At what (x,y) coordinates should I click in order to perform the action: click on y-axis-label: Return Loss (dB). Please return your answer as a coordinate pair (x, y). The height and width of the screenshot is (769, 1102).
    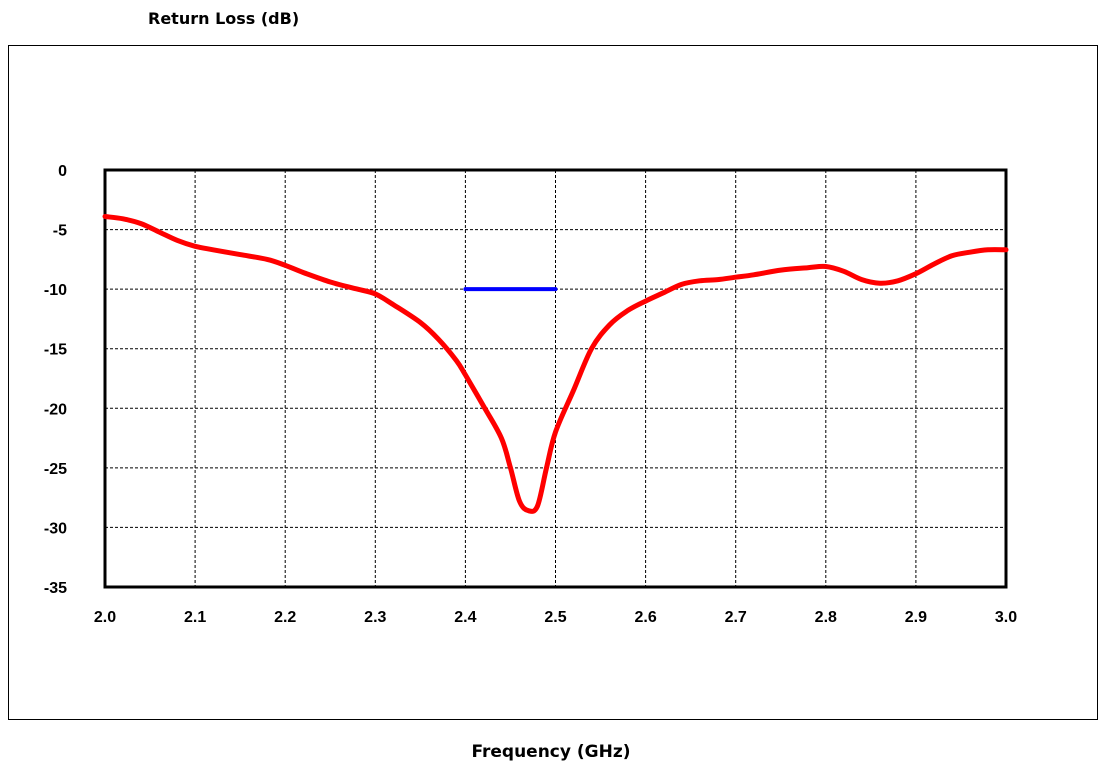
    Looking at the image, I should click on (224, 18).